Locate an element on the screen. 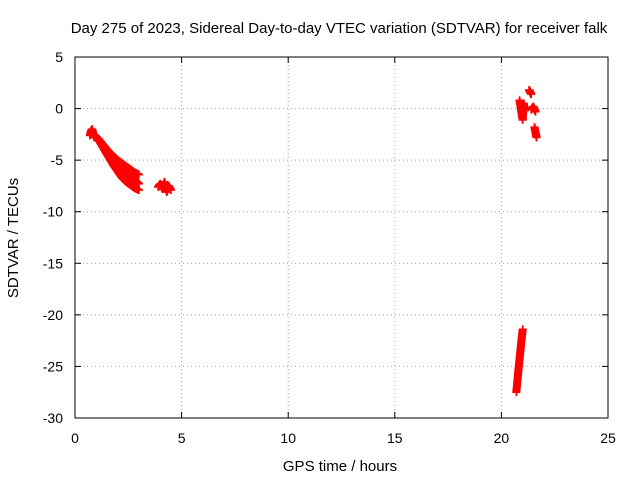  x-axis-label: GPS time / hours is located at coordinates (340, 466).